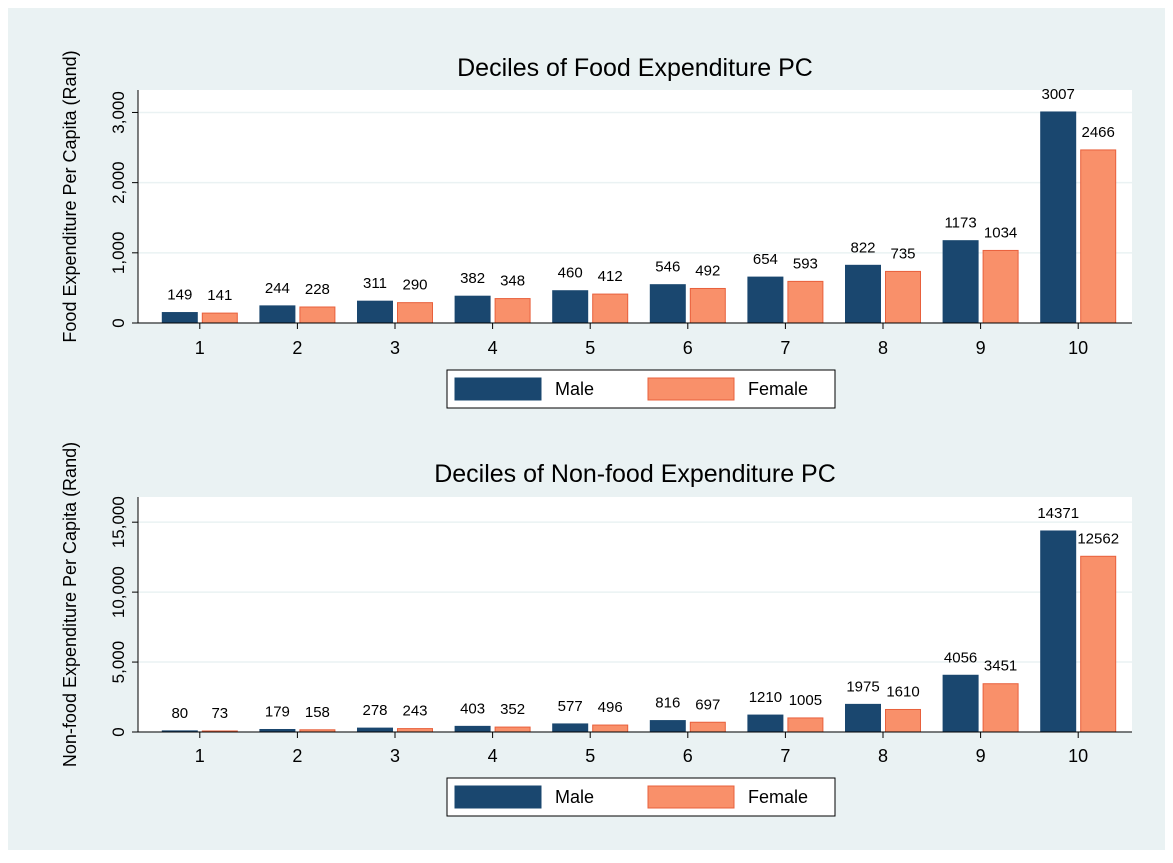 The height and width of the screenshot is (863, 1173). I want to click on value-label: 352, so click(512, 709).